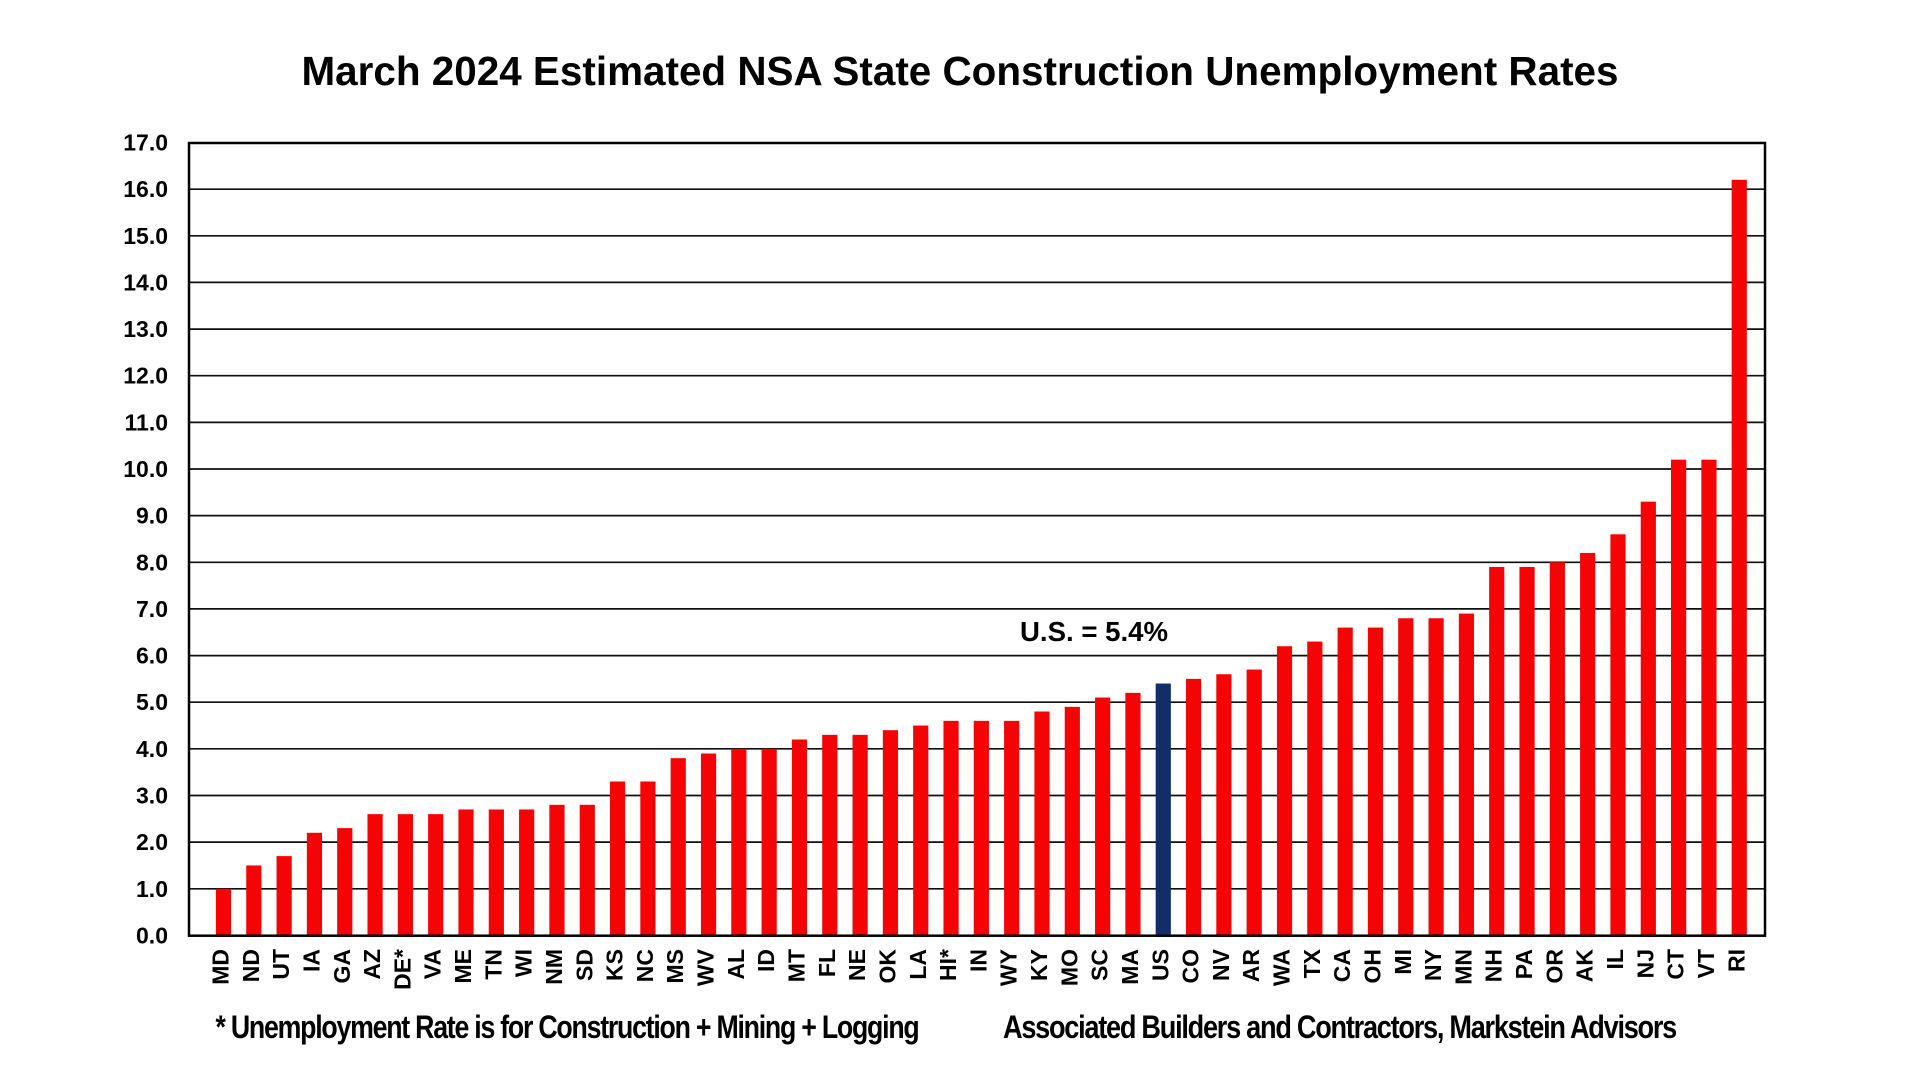 Image resolution: width=1920 pixels, height=1085 pixels. What do you see at coordinates (152, 796) in the screenshot?
I see `svg-text: 3.0` at bounding box center [152, 796].